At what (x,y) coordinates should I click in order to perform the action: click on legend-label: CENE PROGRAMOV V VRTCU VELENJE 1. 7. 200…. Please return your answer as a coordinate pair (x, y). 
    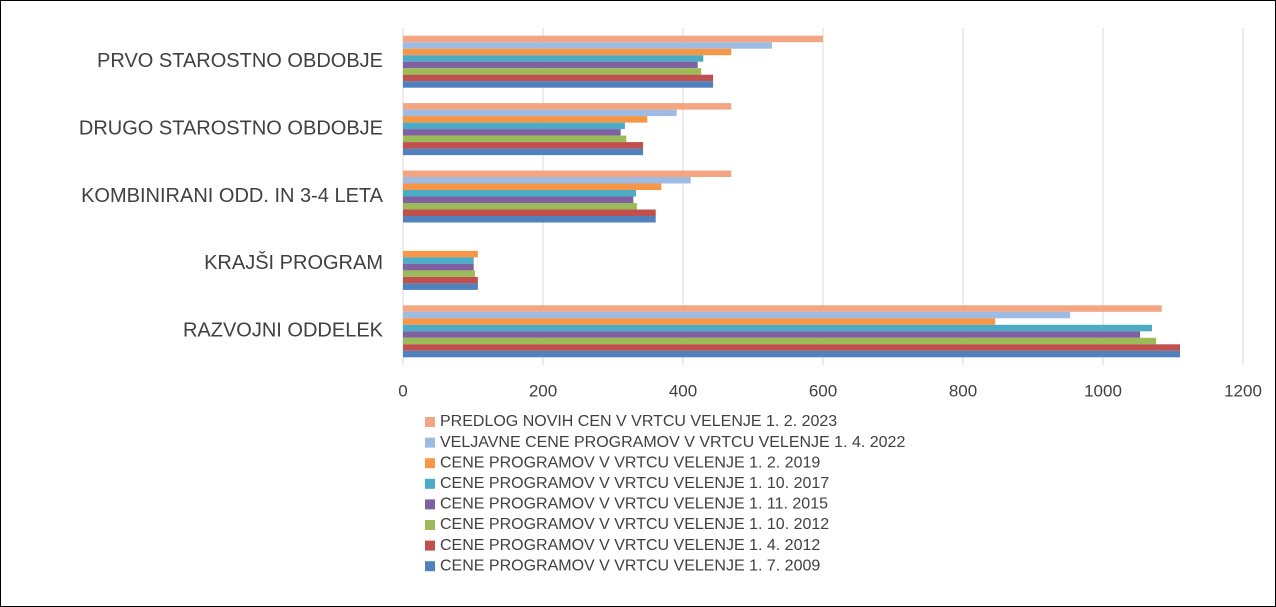
    Looking at the image, I should click on (630, 565).